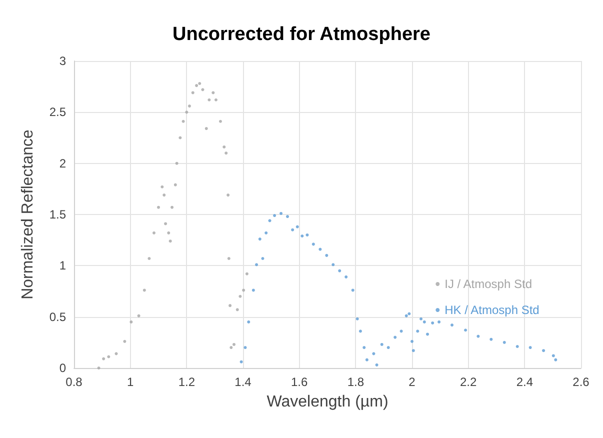  Describe the element at coordinates (492, 310) in the screenshot. I see `legend-label: HK / Atmosph Std` at that location.